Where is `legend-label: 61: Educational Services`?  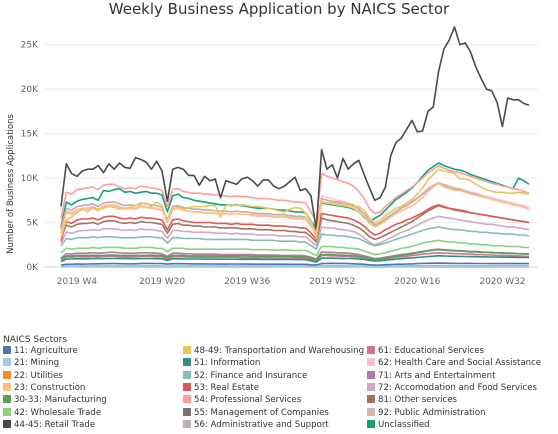
legend-label: 61: Educational Services is located at coordinates (431, 351).